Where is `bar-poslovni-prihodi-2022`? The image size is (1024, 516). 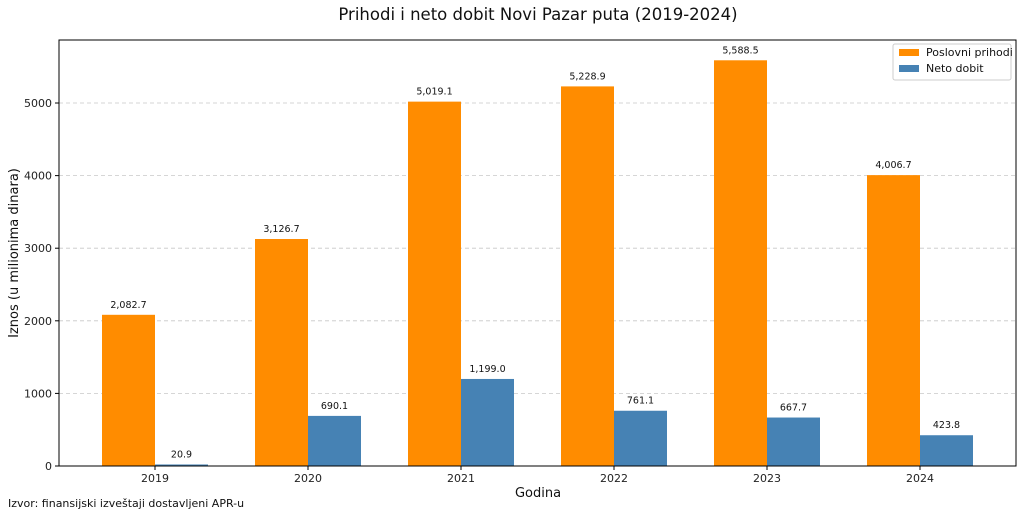
bar-poslovni-prihodi-2022 is located at coordinates (587, 276).